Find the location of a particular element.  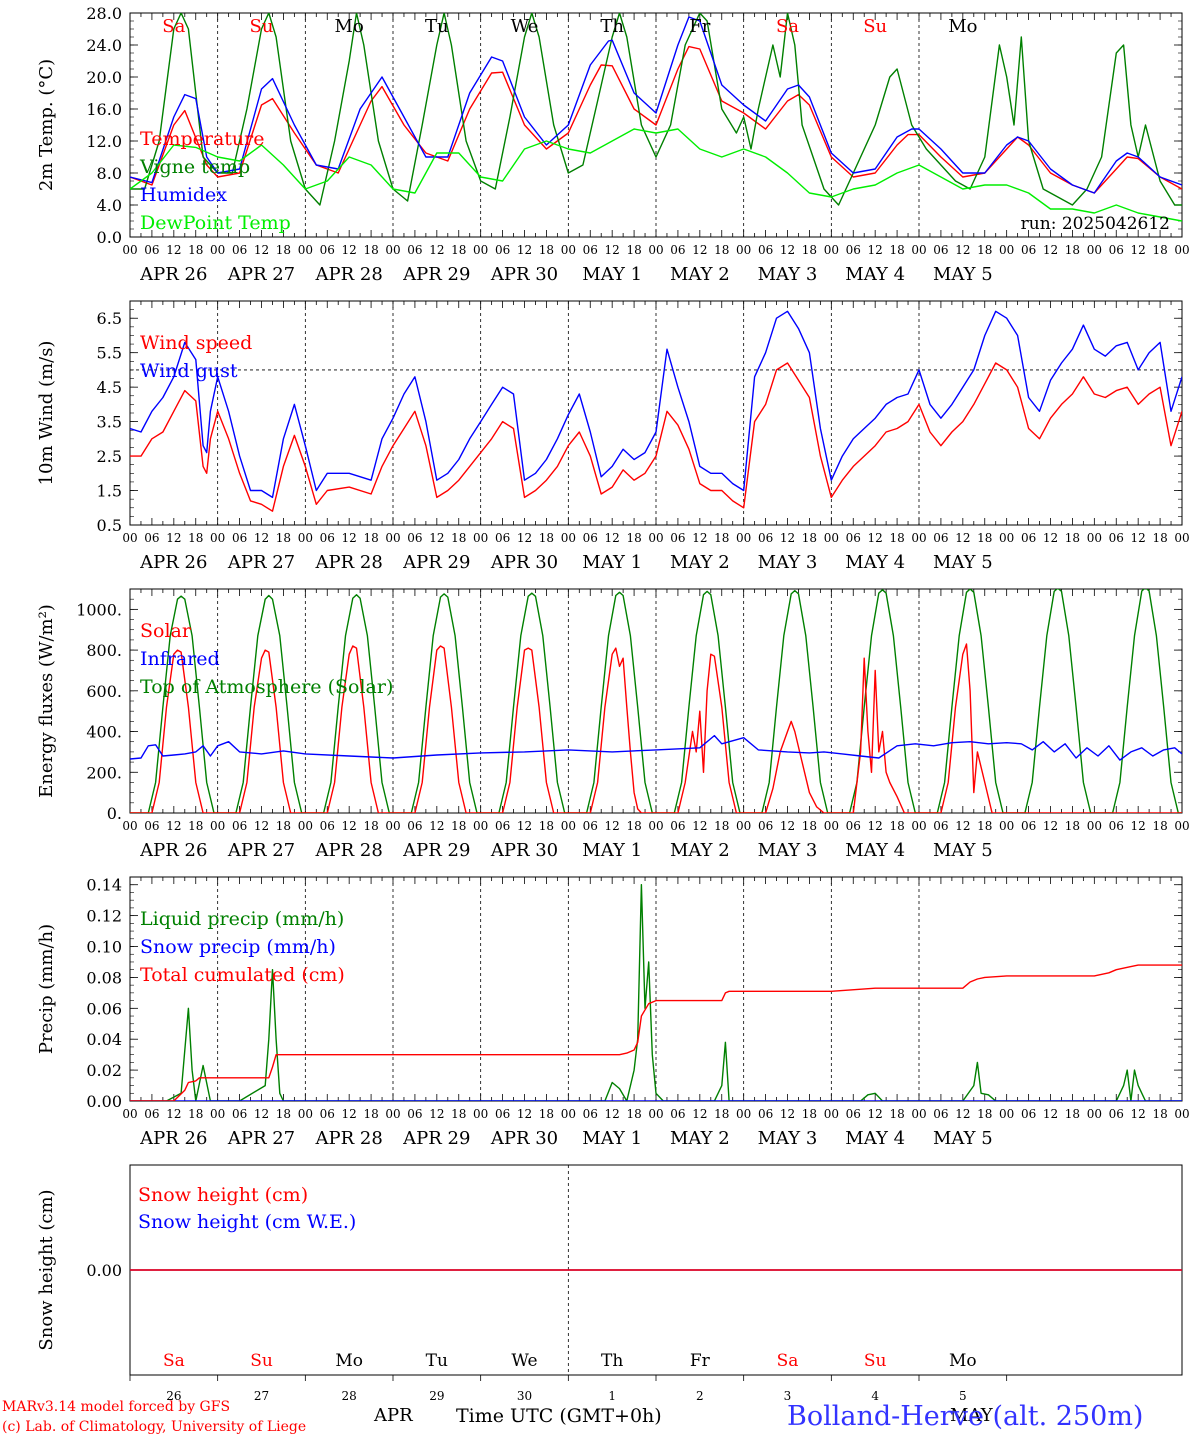

legend-entry: Solar is located at coordinates (166, 631).